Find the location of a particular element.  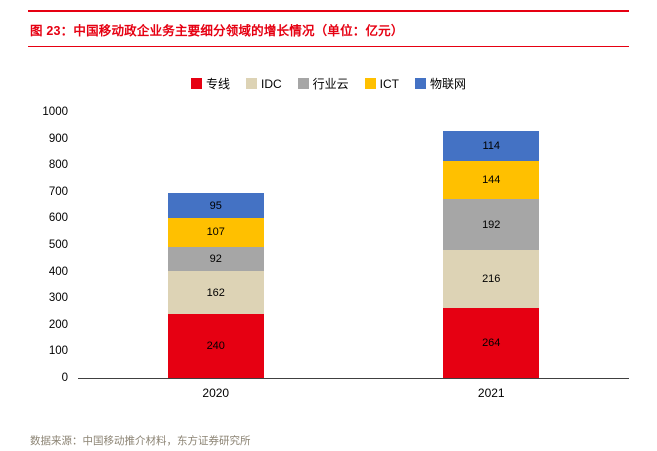

bar-segment: 162 is located at coordinates (215, 293).